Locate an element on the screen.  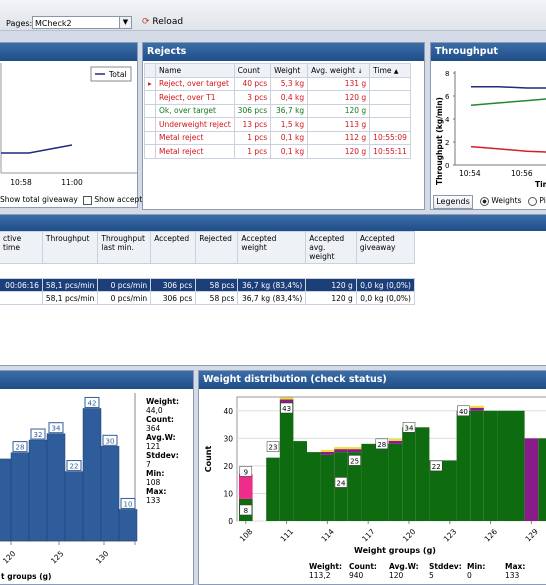
throughput-ylabel: Throughput (kg/min) is located at coordinates (439, 141).